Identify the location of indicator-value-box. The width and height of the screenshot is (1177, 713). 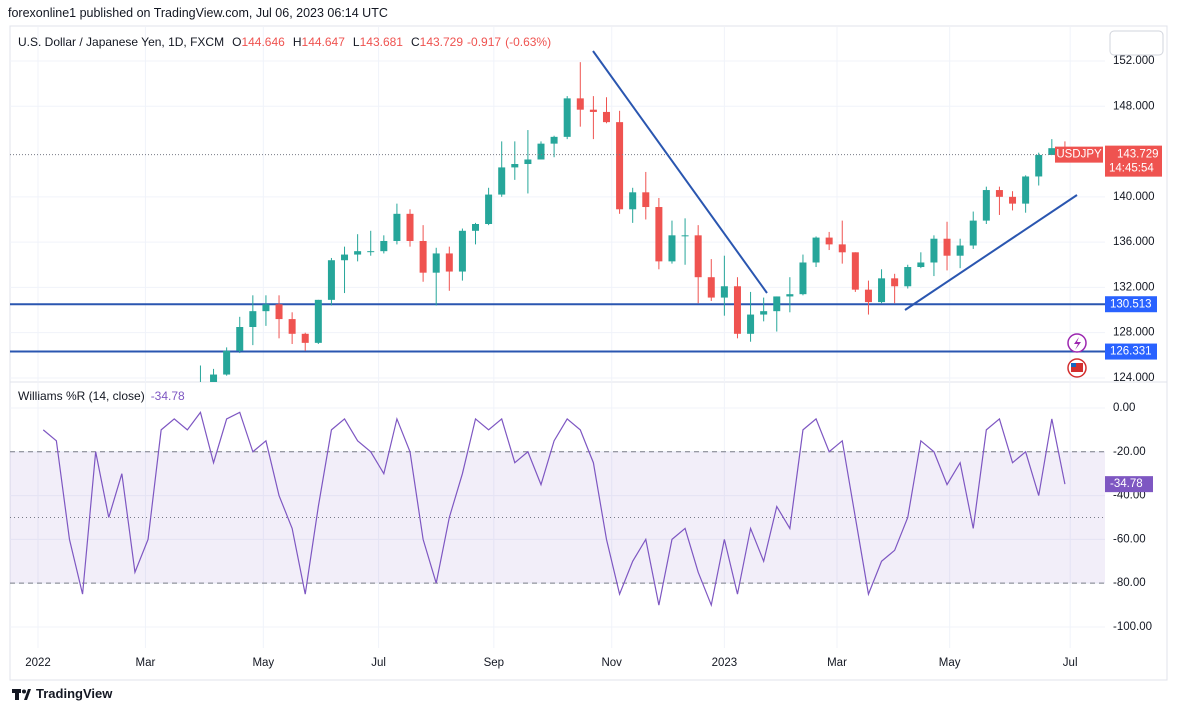
(1129, 484).